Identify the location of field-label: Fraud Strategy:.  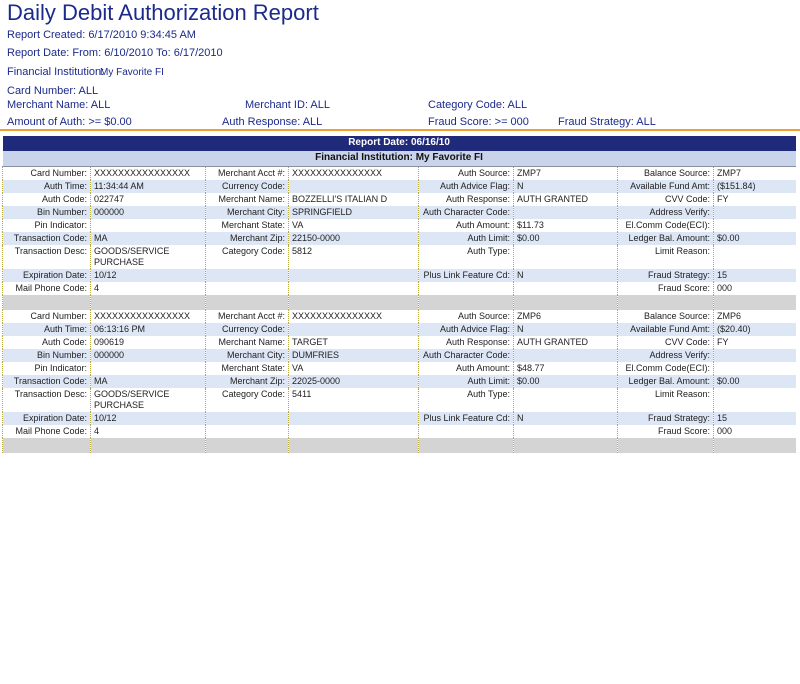
(665, 418).